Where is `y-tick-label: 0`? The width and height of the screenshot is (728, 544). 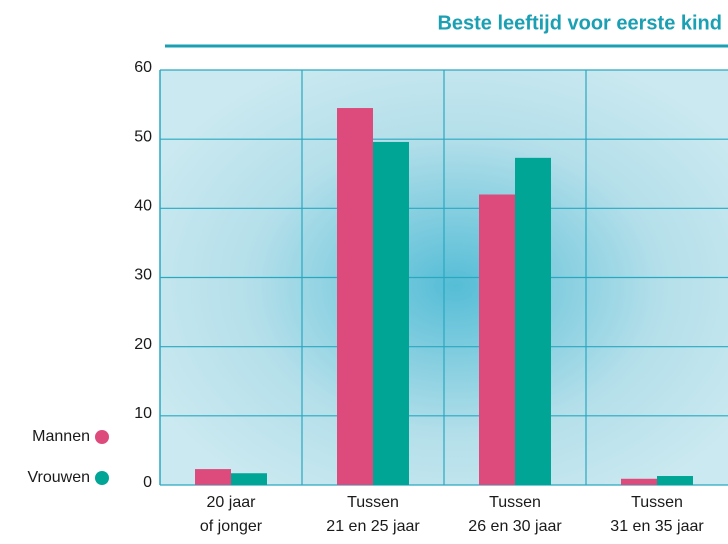 y-tick-label: 0 is located at coordinates (147, 482).